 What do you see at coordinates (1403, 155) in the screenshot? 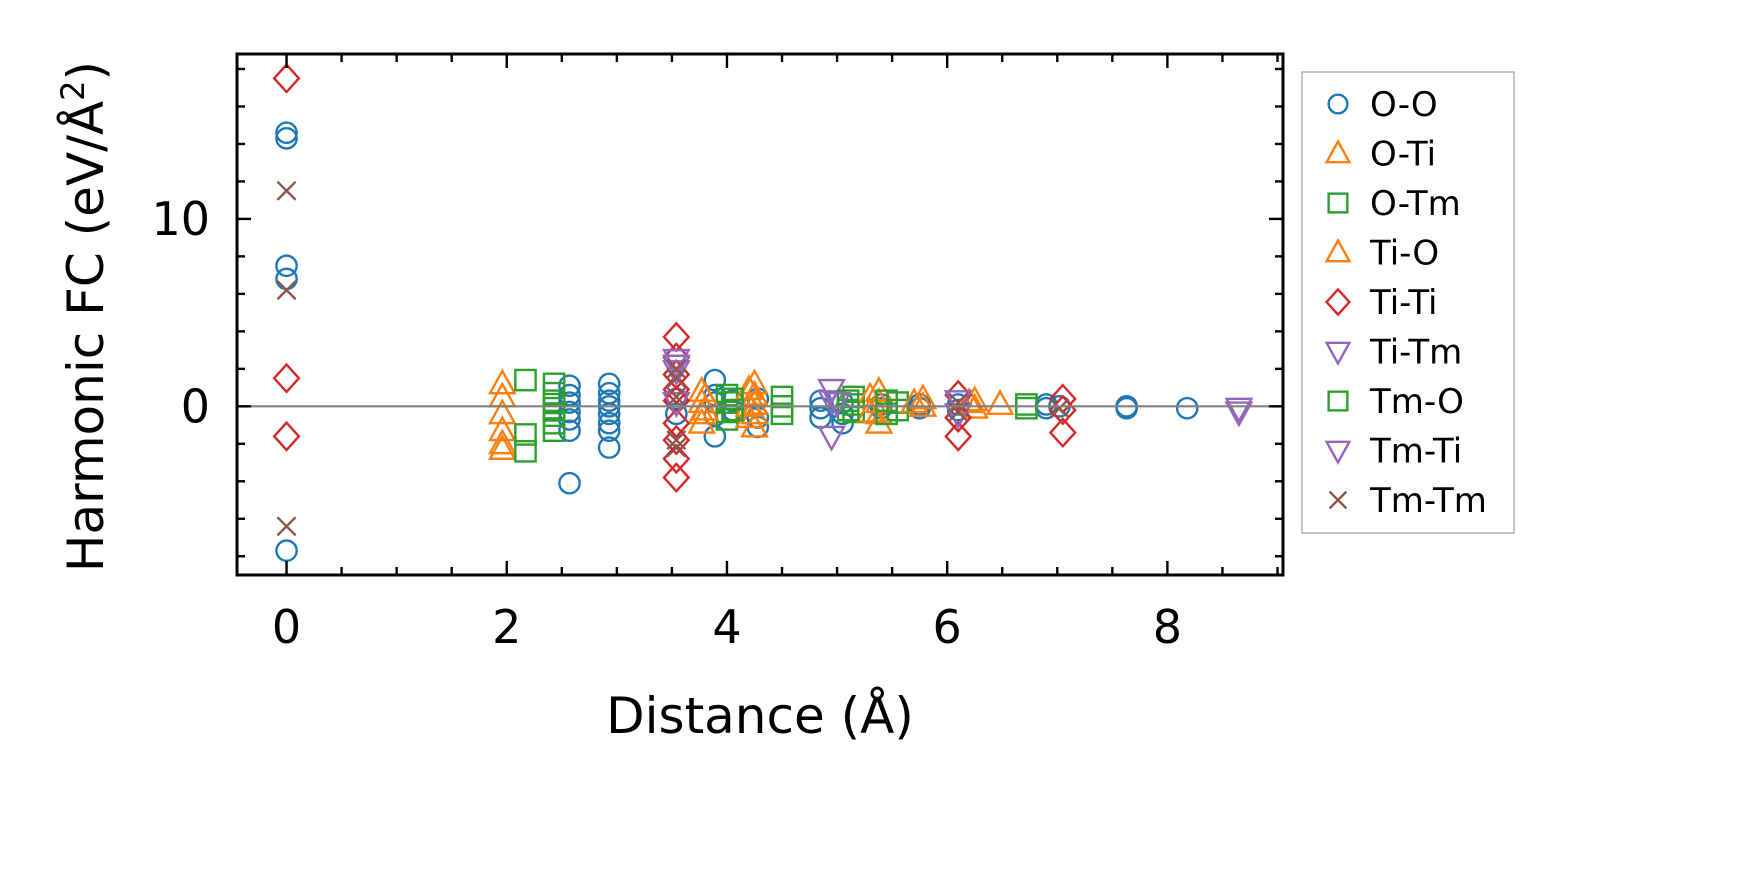
I see `legend-label: O-Ti` at bounding box center [1403, 155].